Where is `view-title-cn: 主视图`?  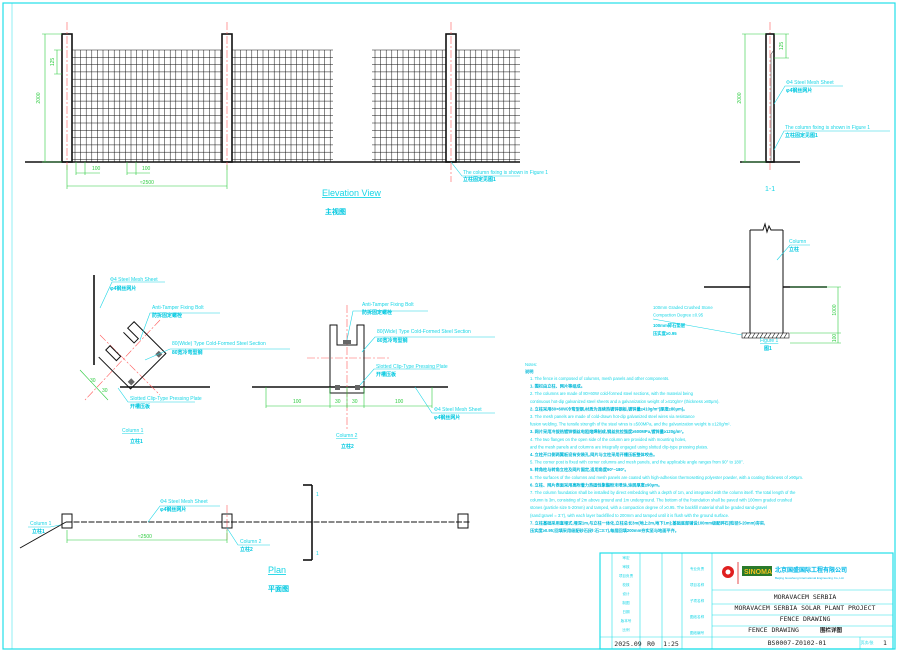
view-title-cn: 主视图 is located at coordinates (335, 211).